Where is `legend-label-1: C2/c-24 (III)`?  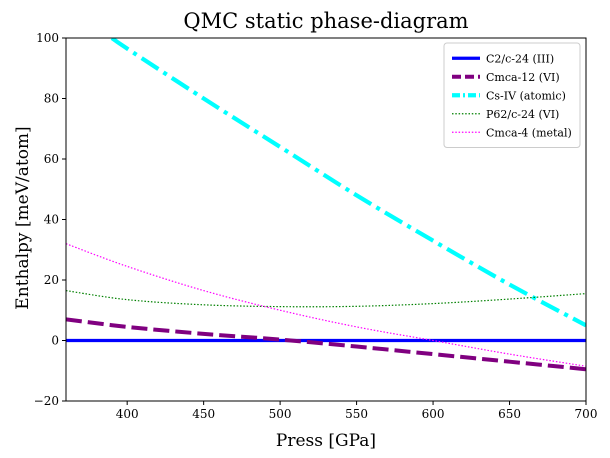
legend-label-1: C2/c-24 (III) is located at coordinates (520, 58).